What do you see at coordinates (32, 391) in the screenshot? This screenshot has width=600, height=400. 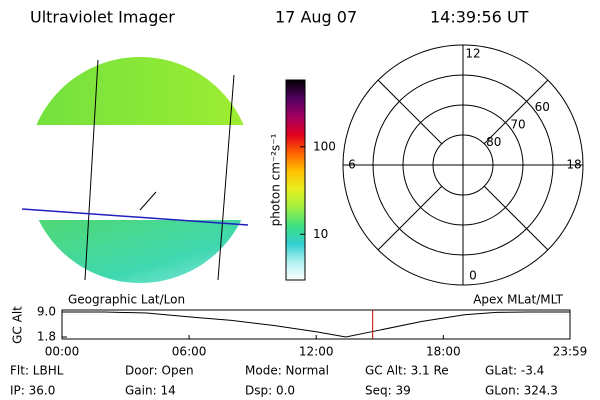 I see `status-field: IP: 36.0` at bounding box center [32, 391].